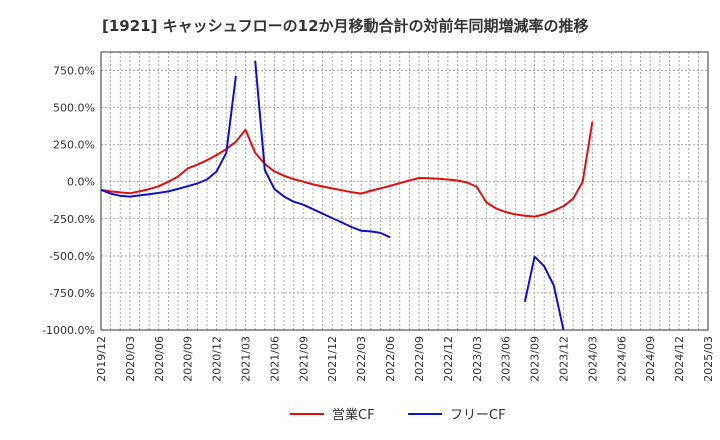 This screenshot has height=440, width=720. I want to click on x-tick-label: 2020/12, so click(217, 359).